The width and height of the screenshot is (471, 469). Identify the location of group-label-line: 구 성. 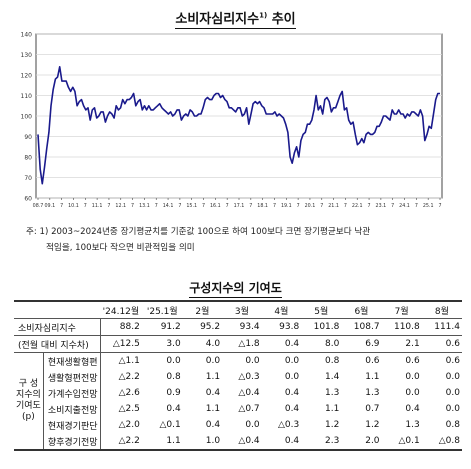
(28, 384).